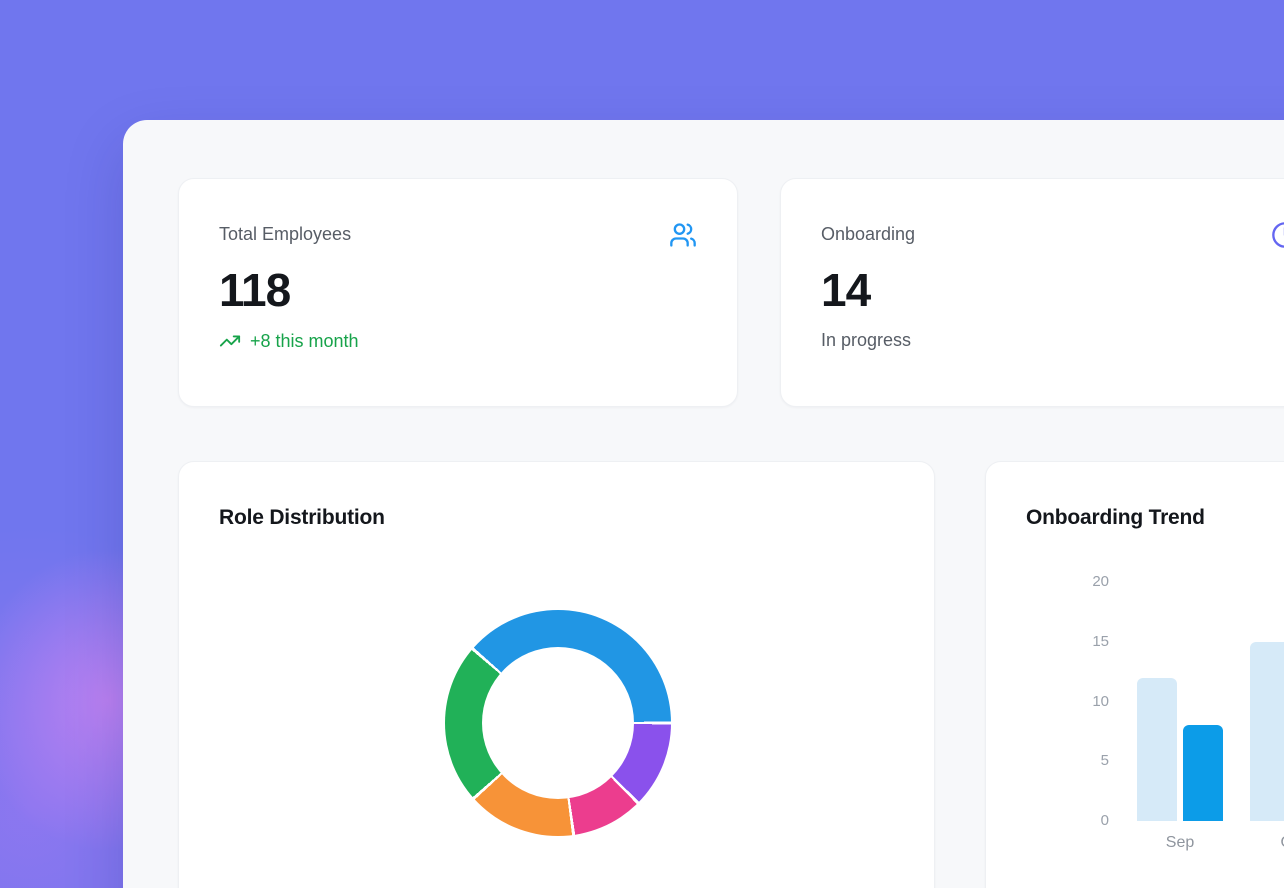 Image resolution: width=1284 pixels, height=888 pixels. What do you see at coordinates (255, 290) in the screenshot?
I see `stat-value: 118` at bounding box center [255, 290].